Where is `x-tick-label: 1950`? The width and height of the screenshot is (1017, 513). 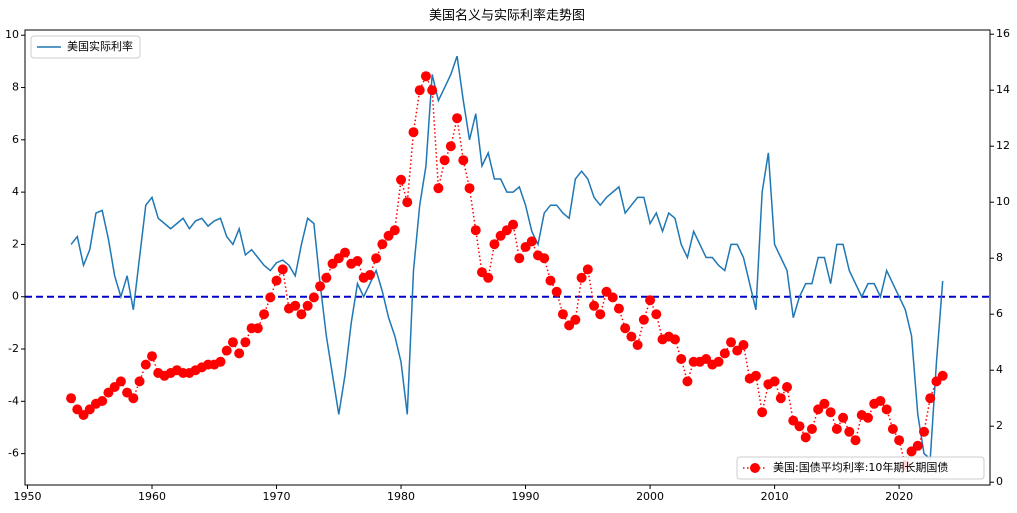
x-tick-label: 1950 is located at coordinates (27, 496).